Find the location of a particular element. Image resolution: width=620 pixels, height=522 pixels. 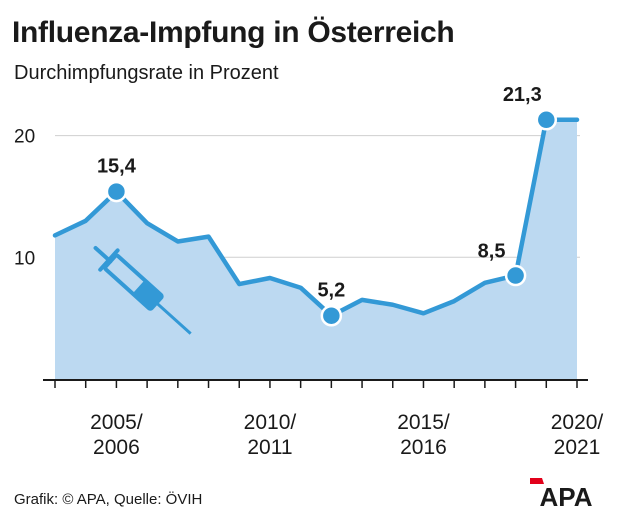

x-tick-label-7-0: 2010/ is located at coordinates (270, 422).